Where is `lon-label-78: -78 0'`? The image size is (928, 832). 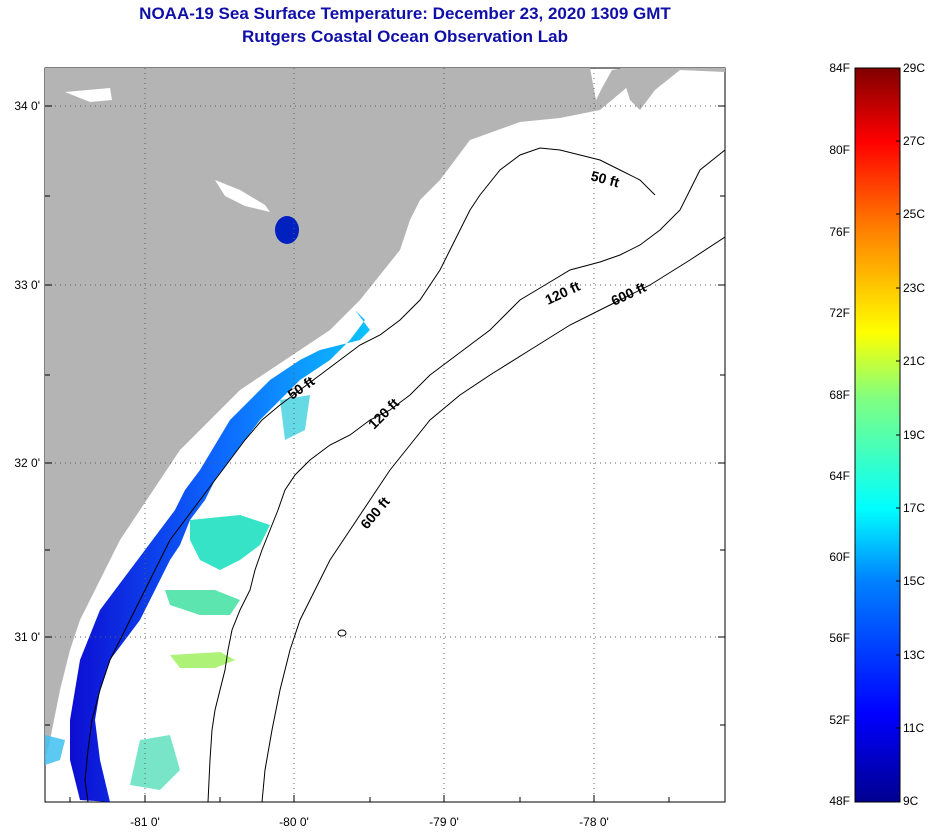 lon-label-78: -78 0' is located at coordinates (594, 822).